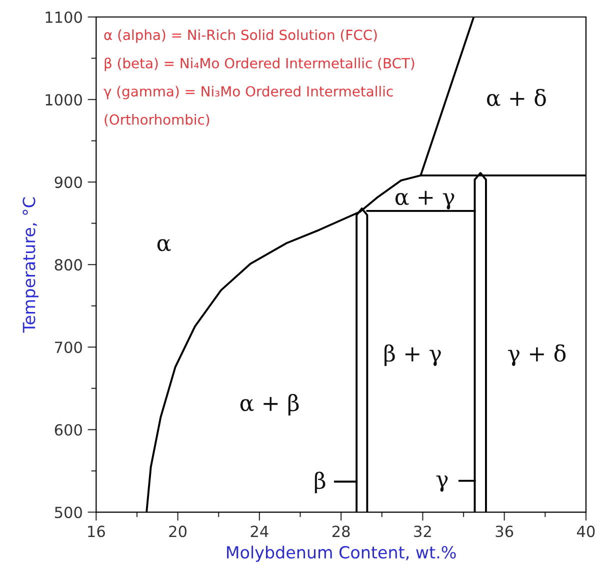 This screenshot has width=601, height=586. I want to click on y-tick-label: 600, so click(68, 430).